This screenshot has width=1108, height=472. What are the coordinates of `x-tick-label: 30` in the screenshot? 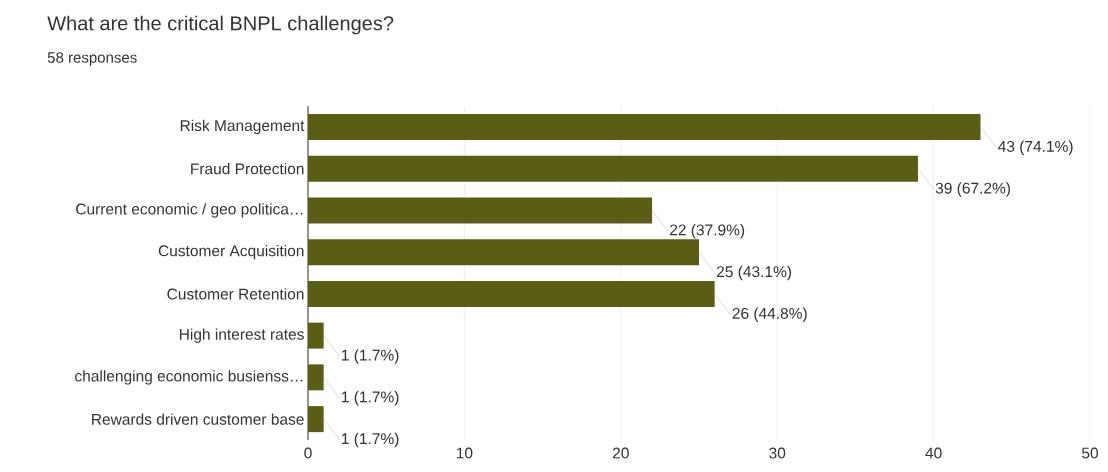 It's located at (777, 453).